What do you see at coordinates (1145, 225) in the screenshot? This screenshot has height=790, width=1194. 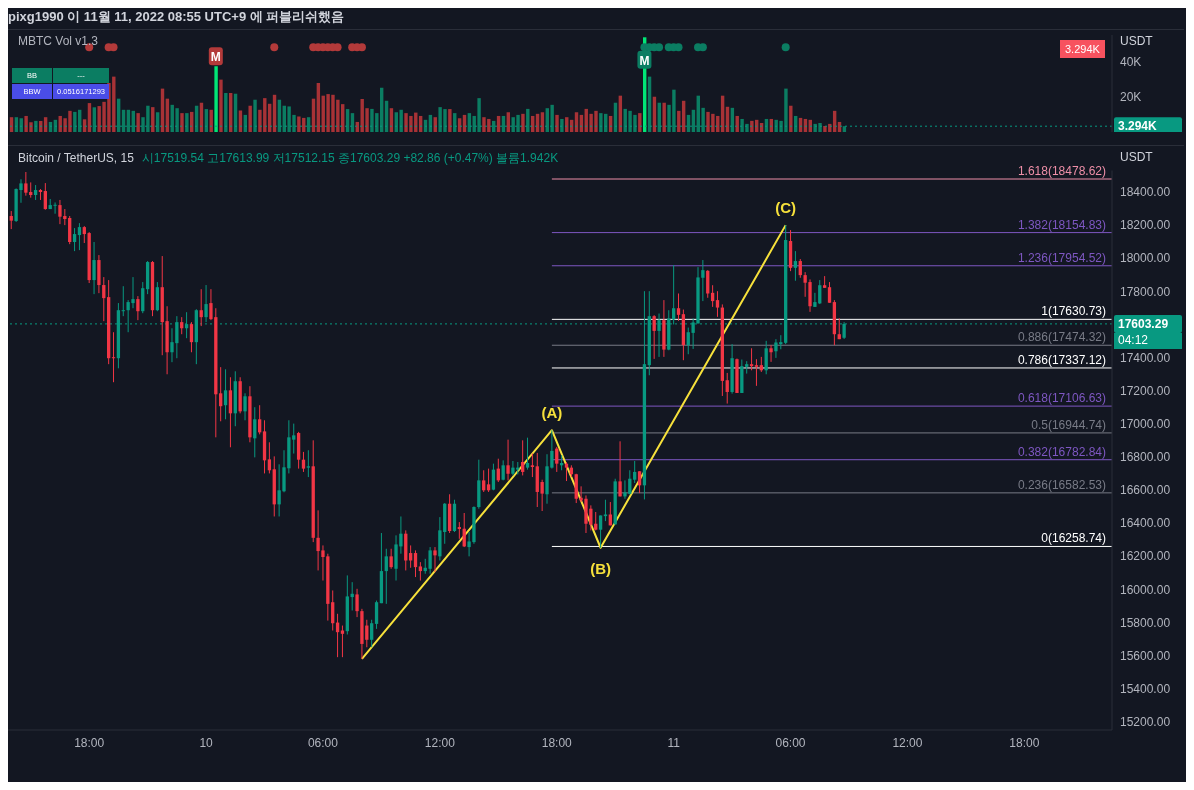 I see `y-tick-label: 18200.00` at bounding box center [1145, 225].